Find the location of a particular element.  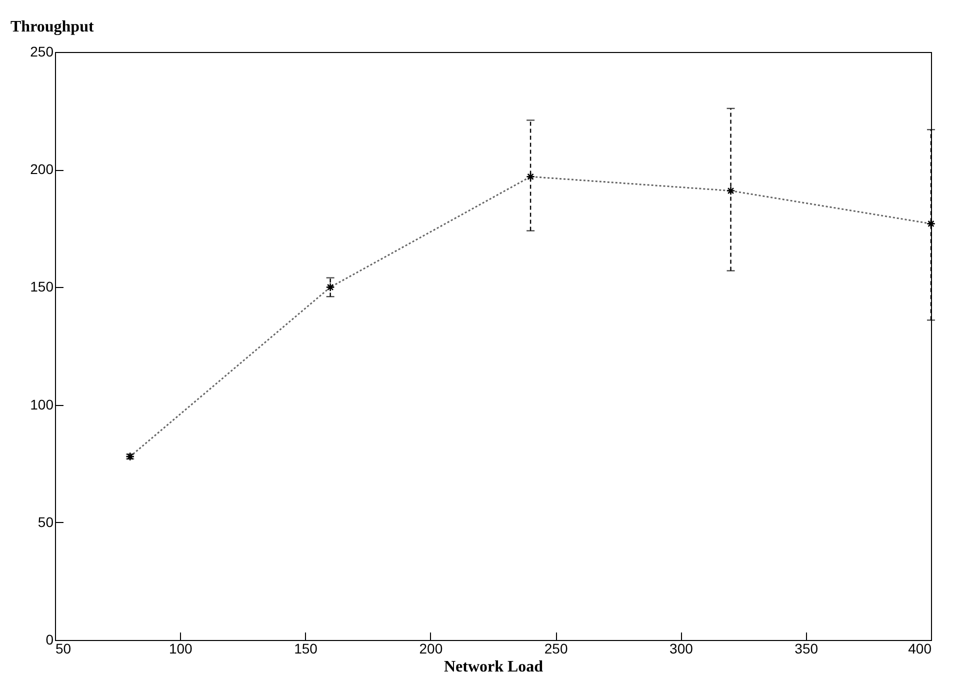

x-tick-label: 400 is located at coordinates (920, 648).